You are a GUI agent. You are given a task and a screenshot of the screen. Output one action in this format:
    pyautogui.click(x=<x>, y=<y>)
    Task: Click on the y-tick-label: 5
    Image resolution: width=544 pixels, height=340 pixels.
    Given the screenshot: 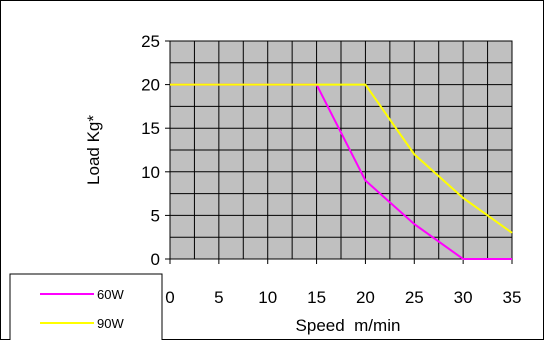 What is the action you would take?
    pyautogui.click(x=155, y=215)
    